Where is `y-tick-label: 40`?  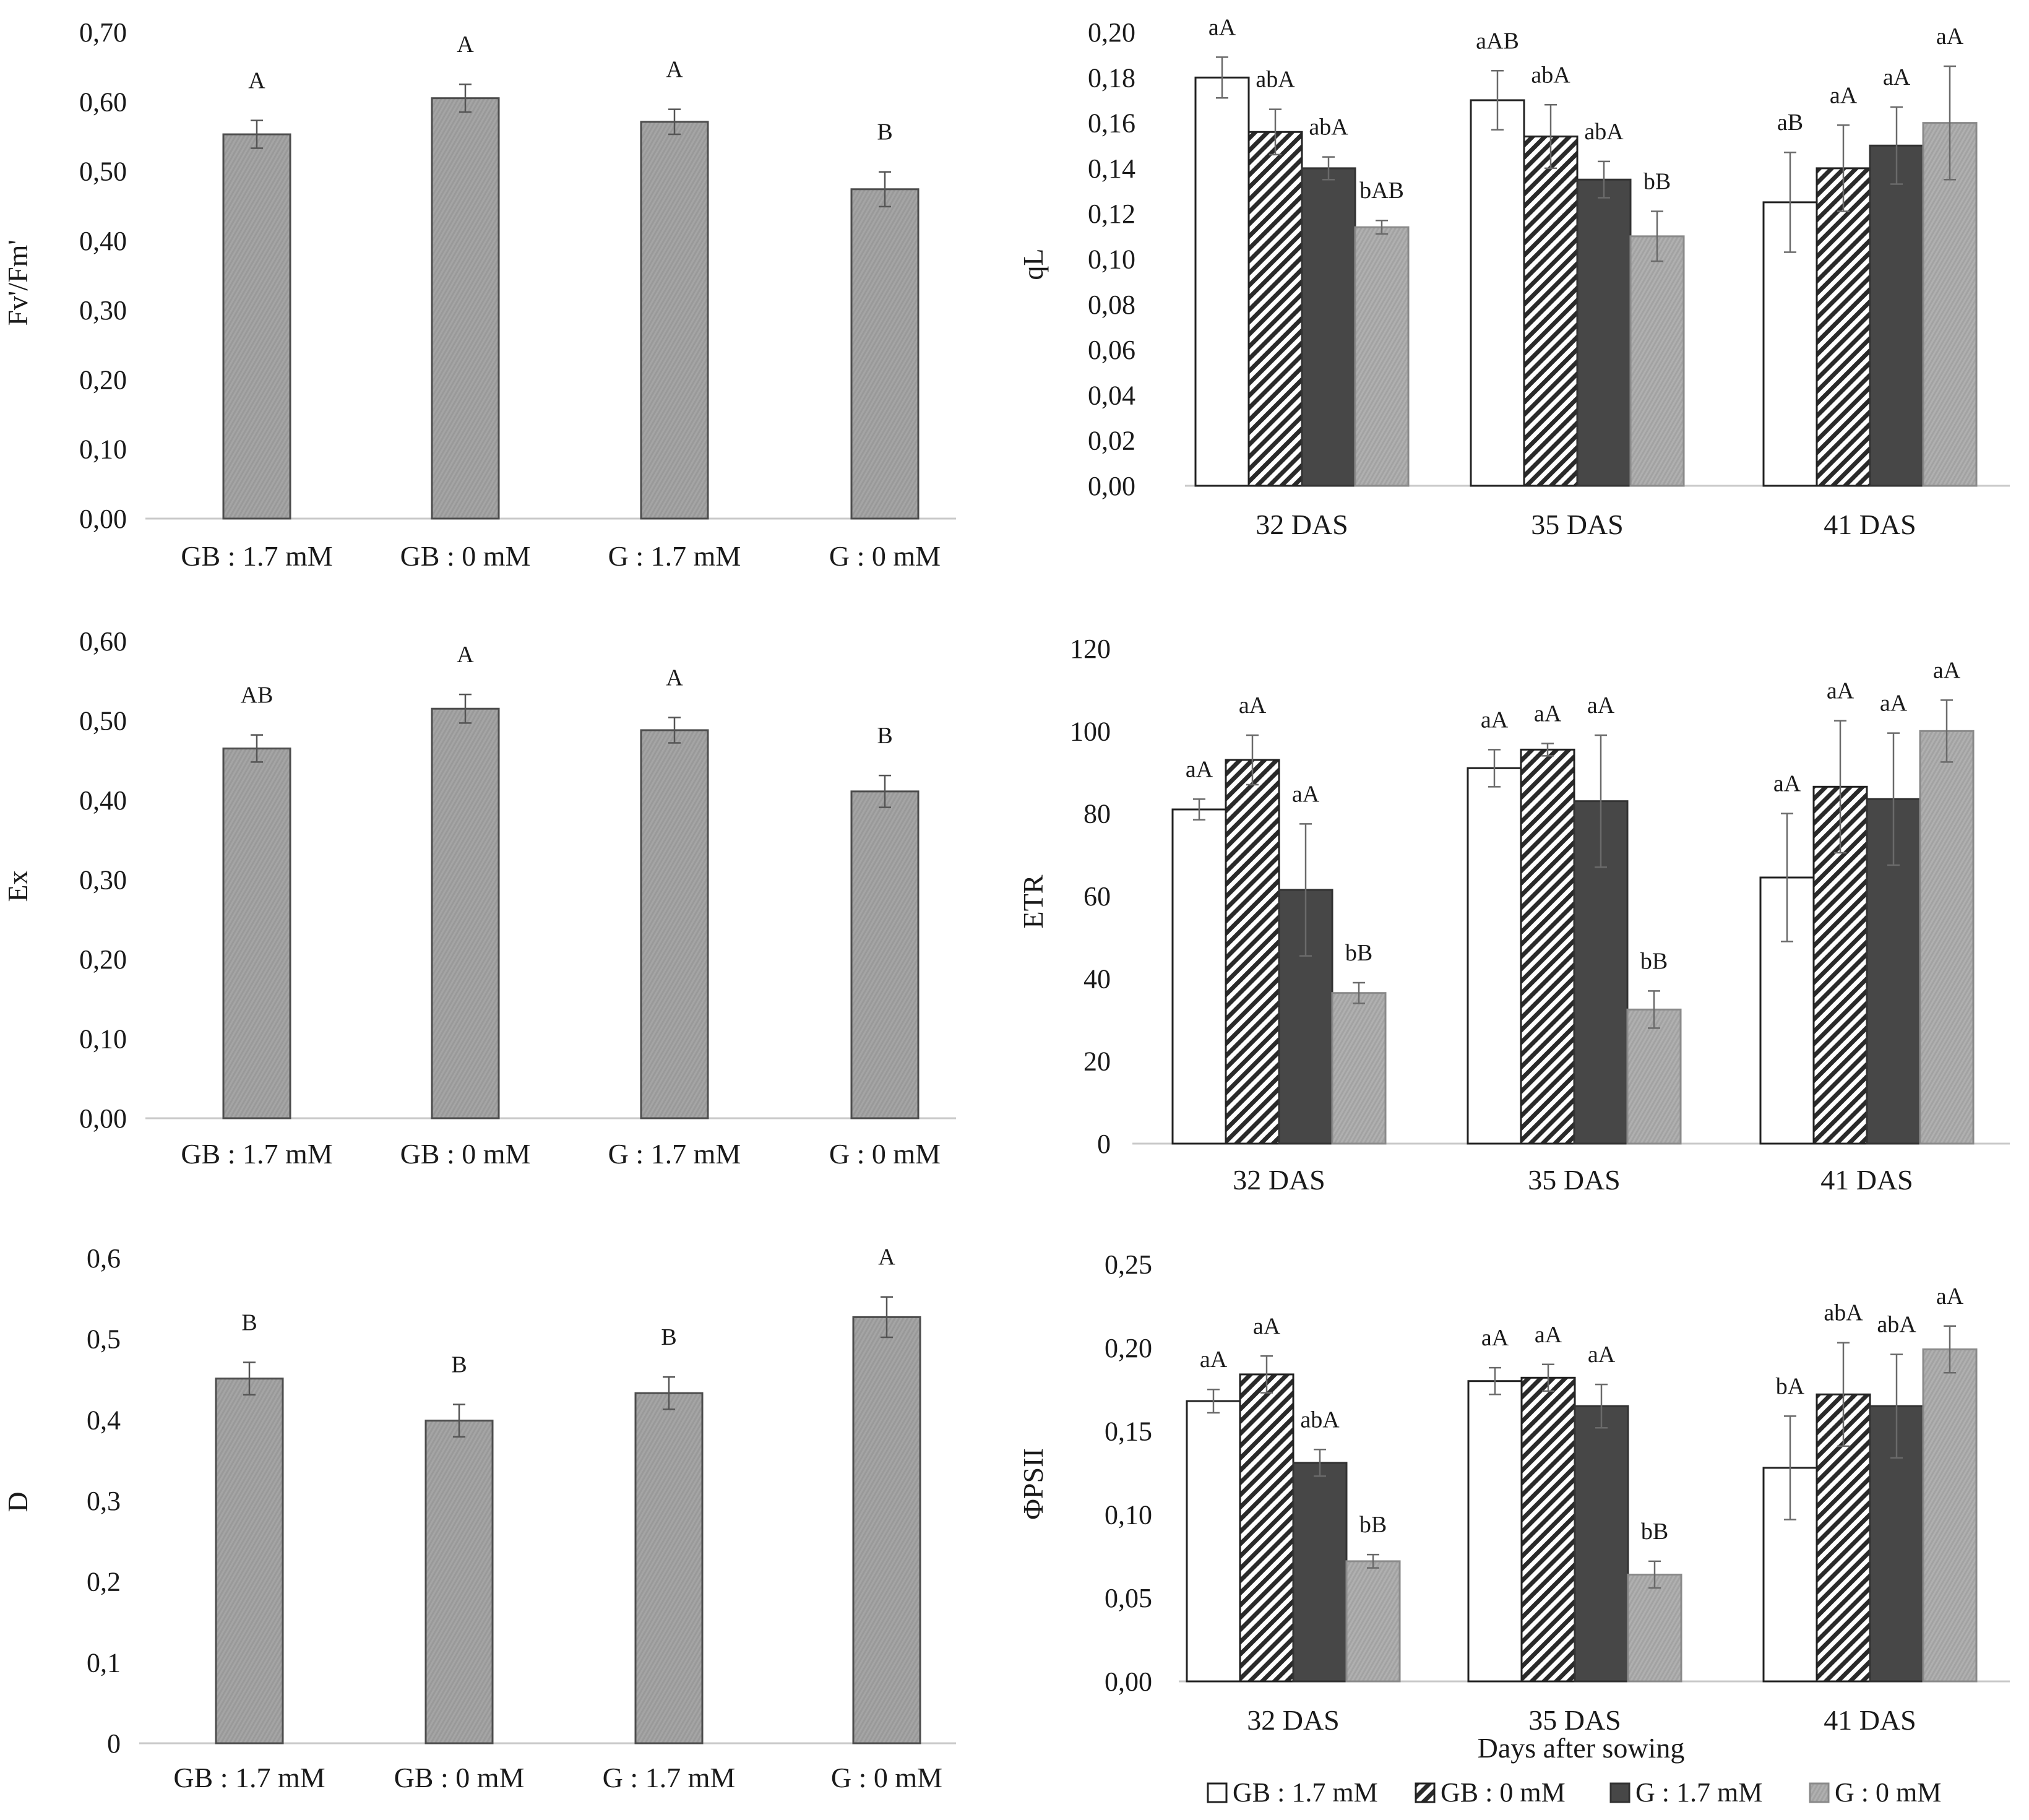
y-tick-label: 40 is located at coordinates (1097, 979).